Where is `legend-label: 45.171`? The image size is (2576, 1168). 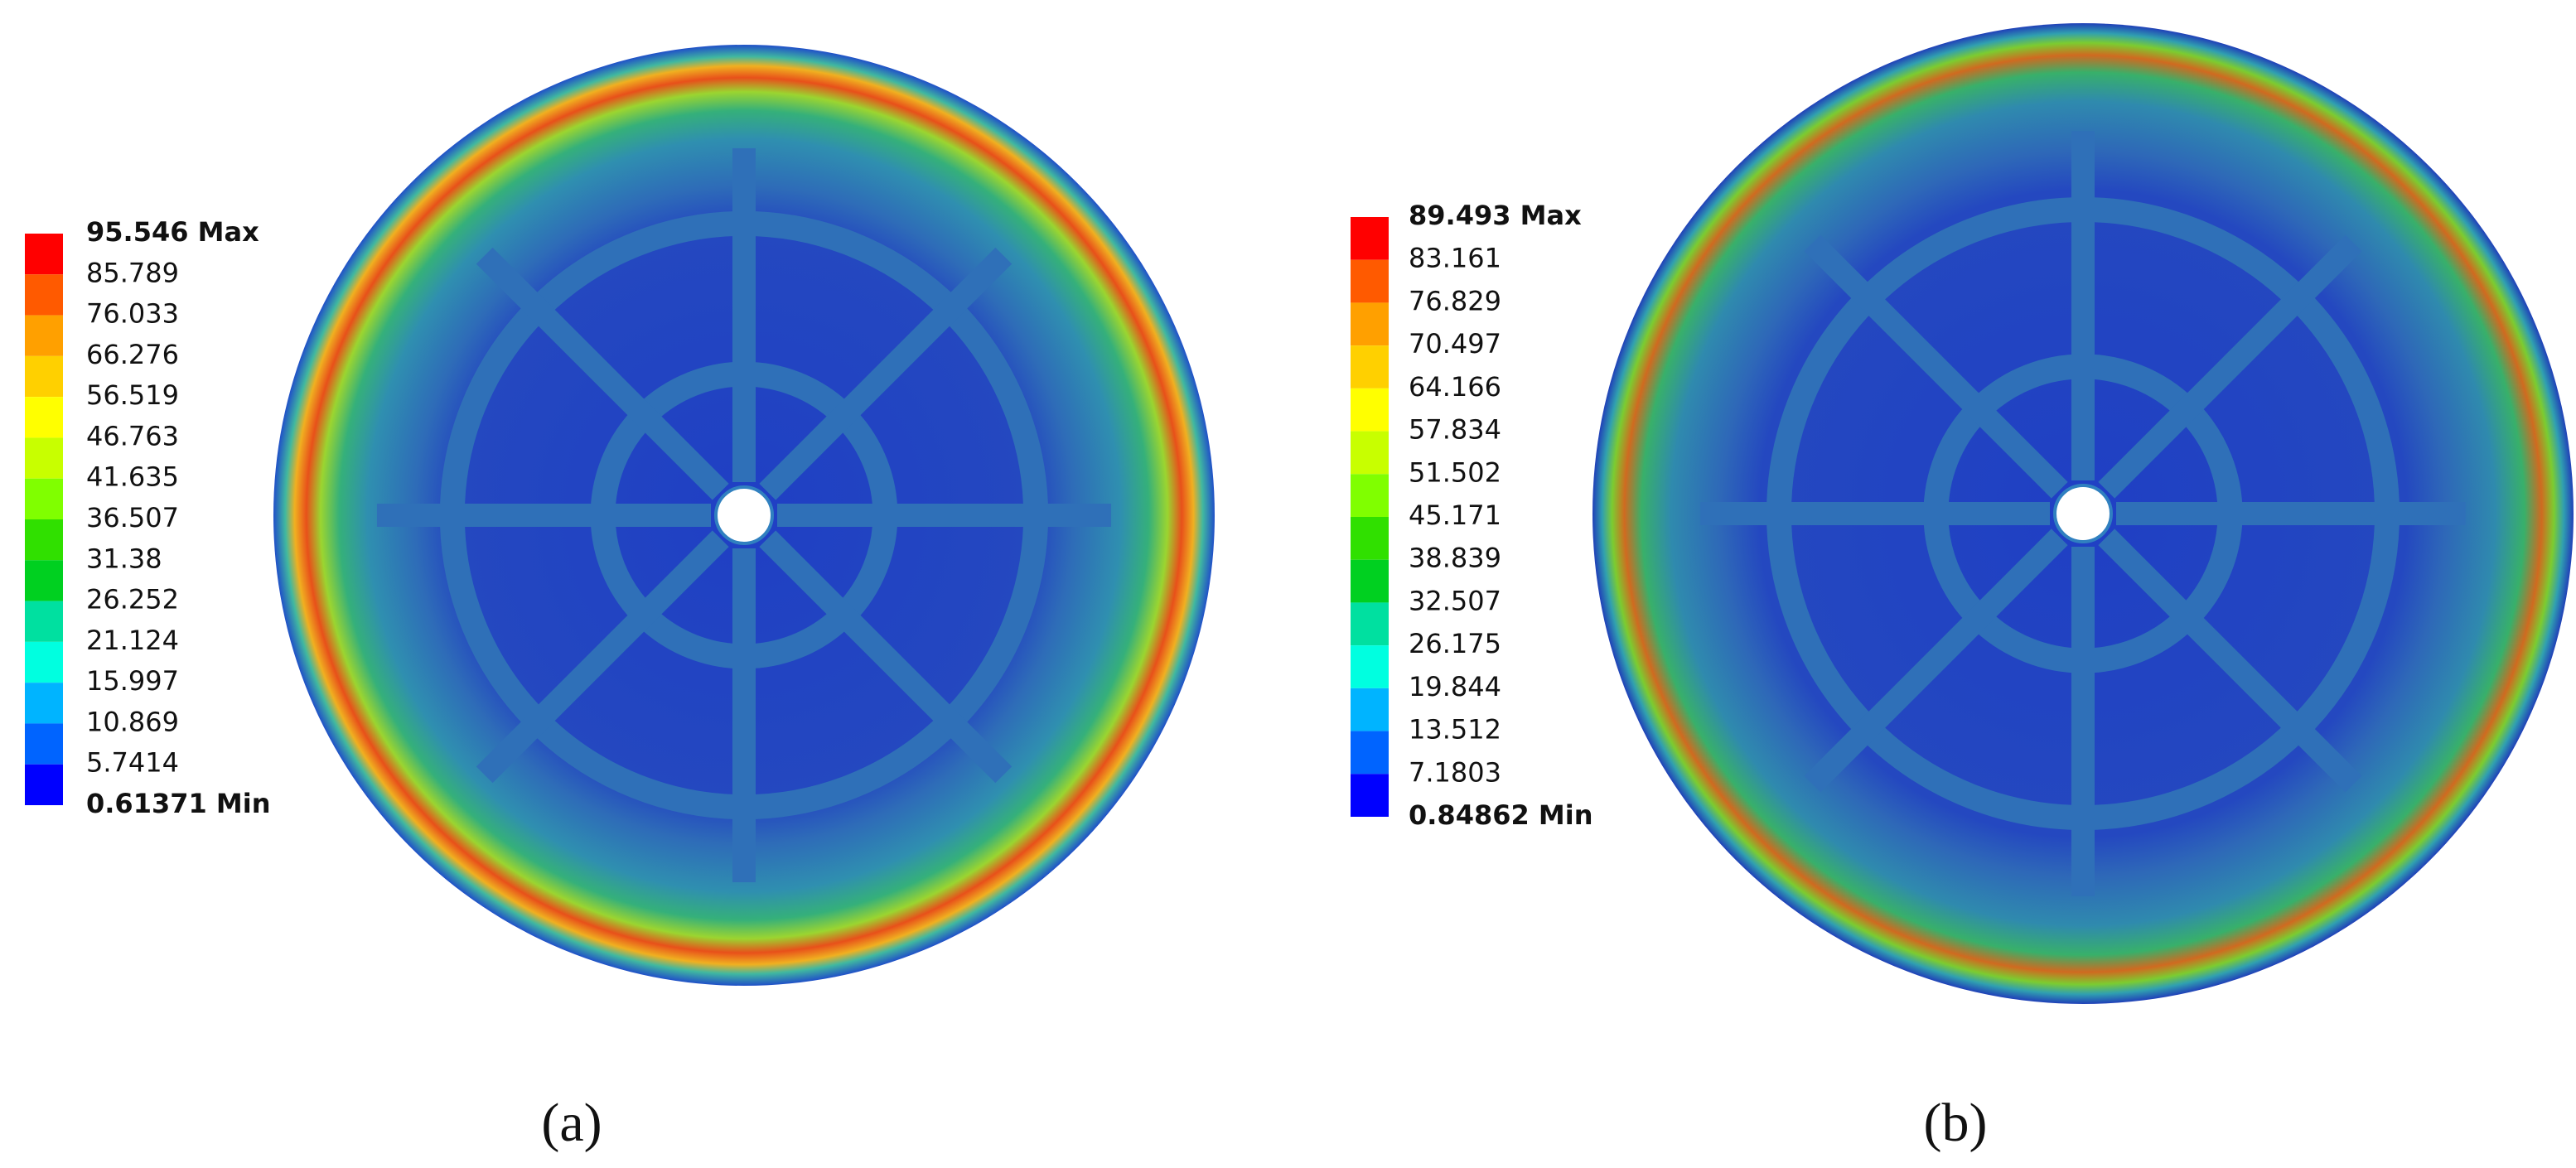
legend-label: 45.171 is located at coordinates (1455, 515).